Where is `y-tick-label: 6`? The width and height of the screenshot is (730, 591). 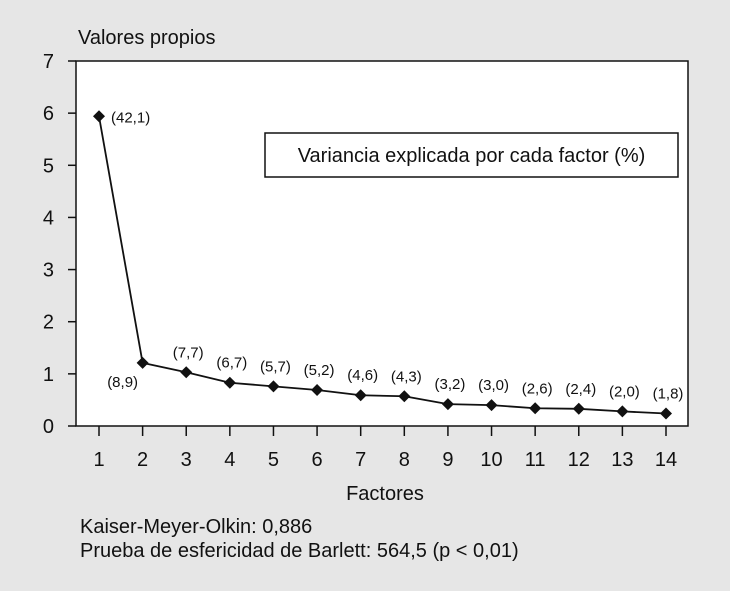
y-tick-label: 6 is located at coordinates (48, 114).